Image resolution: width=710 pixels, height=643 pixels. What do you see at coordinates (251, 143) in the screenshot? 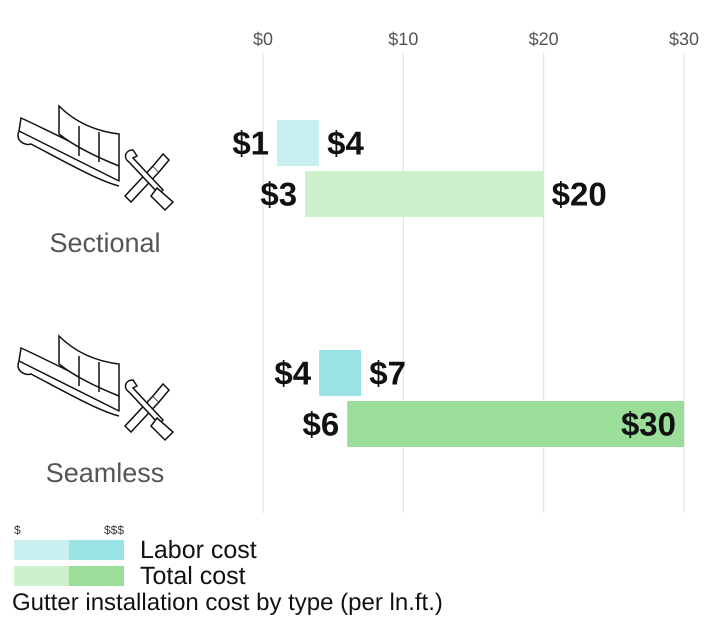
I see `annotation: $1` at bounding box center [251, 143].